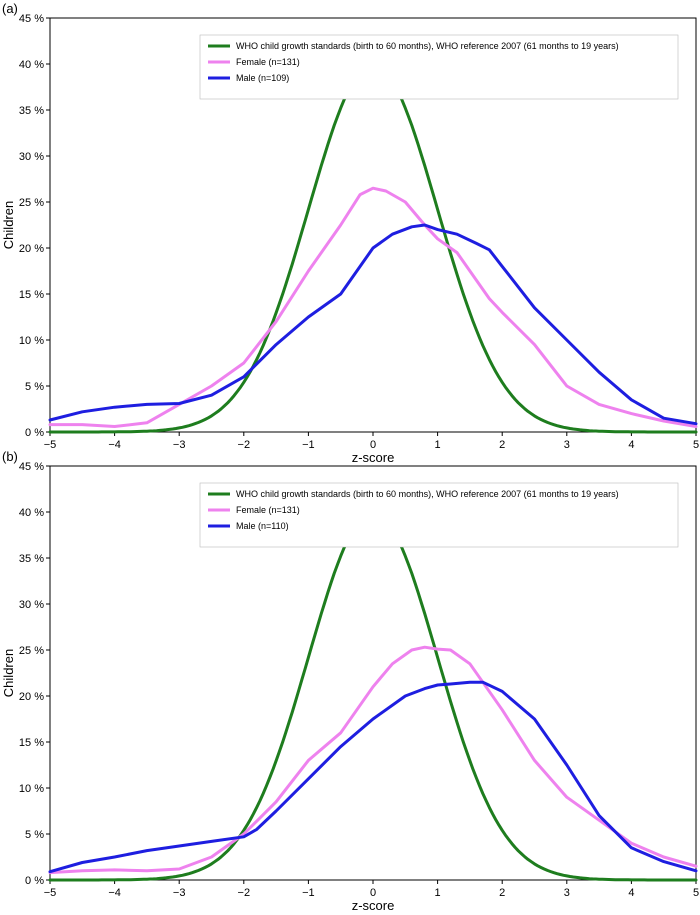 The width and height of the screenshot is (700, 915). I want to click on panel-label: (b), so click(10, 456).